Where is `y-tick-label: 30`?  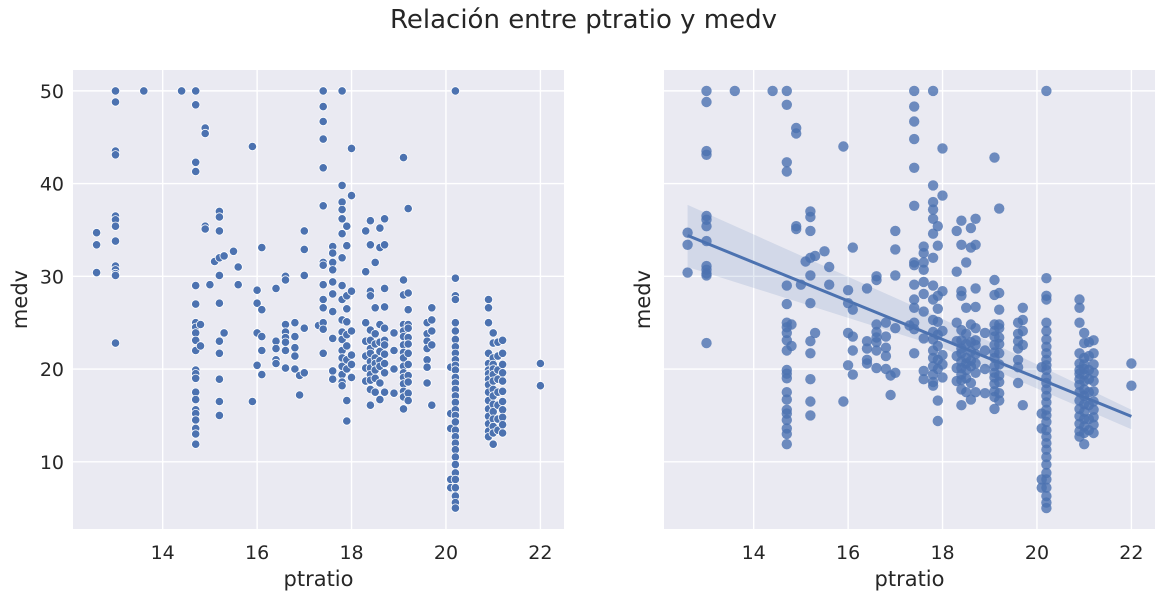
y-tick-label: 30 is located at coordinates (52, 277).